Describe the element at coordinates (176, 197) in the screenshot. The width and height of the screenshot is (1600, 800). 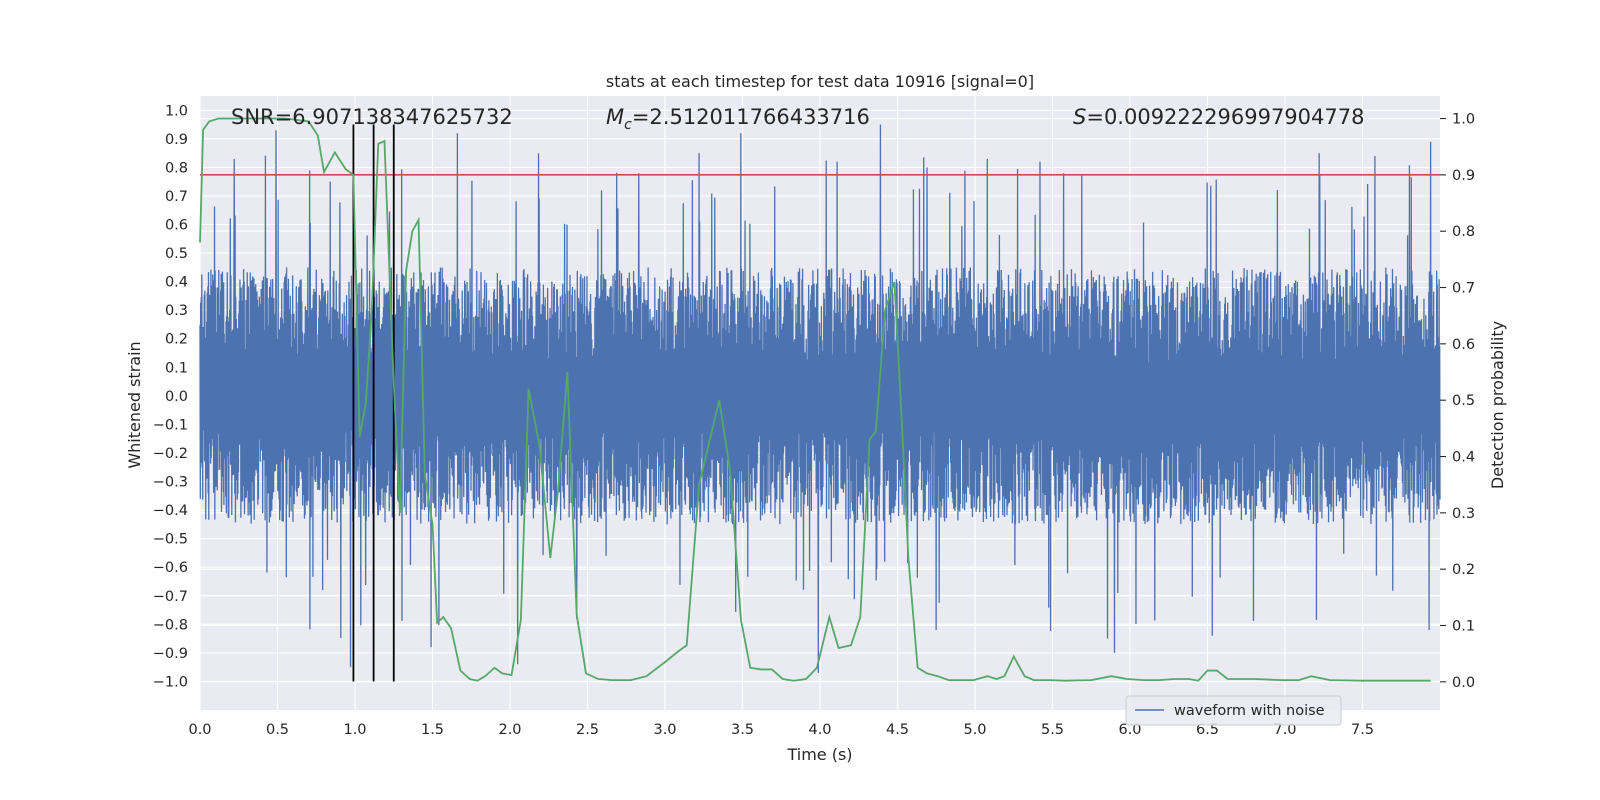
I see `y-tick-label: 0.7` at that location.